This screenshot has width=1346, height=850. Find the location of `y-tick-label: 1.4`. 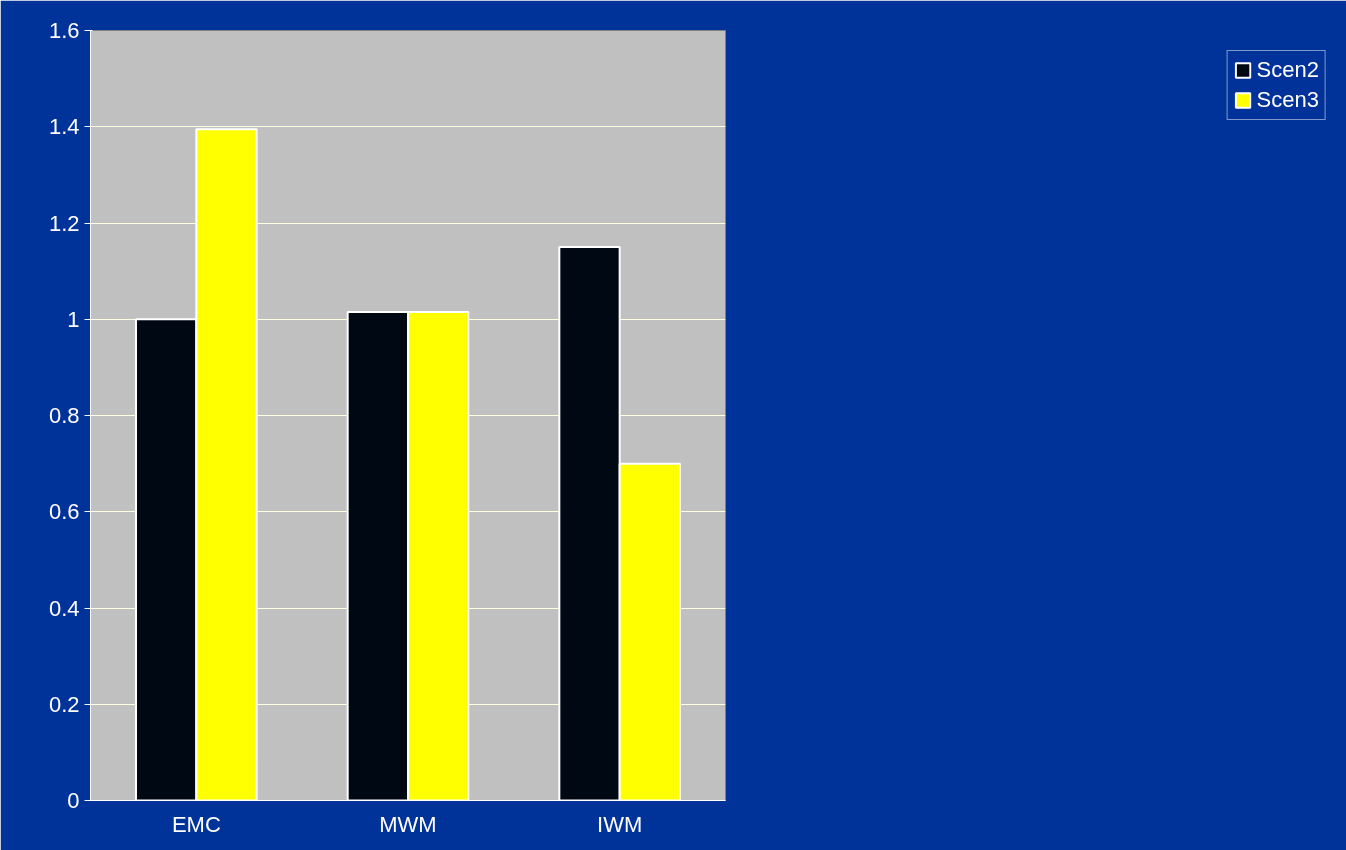

y-tick-label: 1.4 is located at coordinates (64, 127).